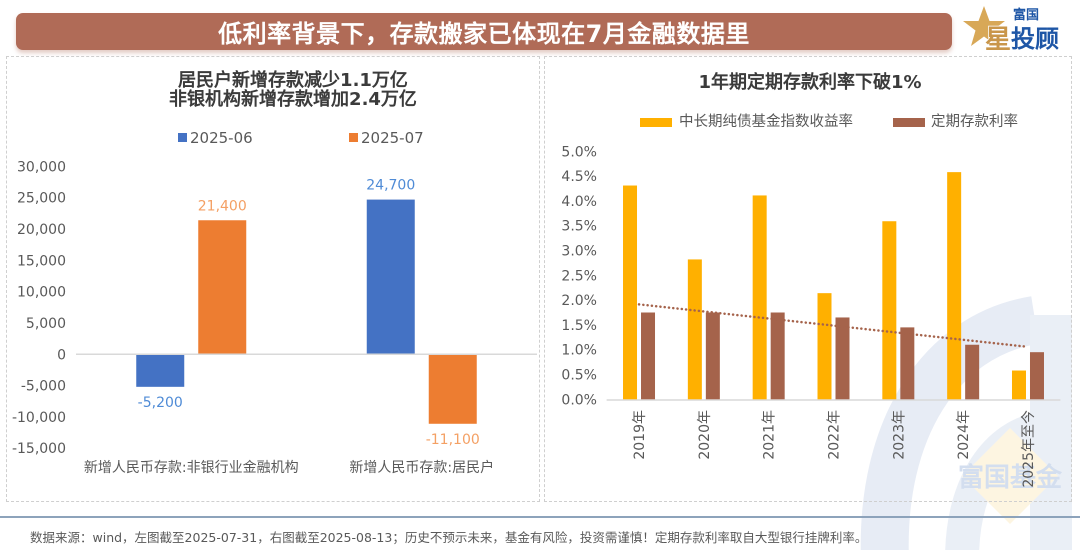 The height and width of the screenshot is (550, 1080). What do you see at coordinates (770, 435) in the screenshot?
I see `x-category-label: 2021年` at bounding box center [770, 435].